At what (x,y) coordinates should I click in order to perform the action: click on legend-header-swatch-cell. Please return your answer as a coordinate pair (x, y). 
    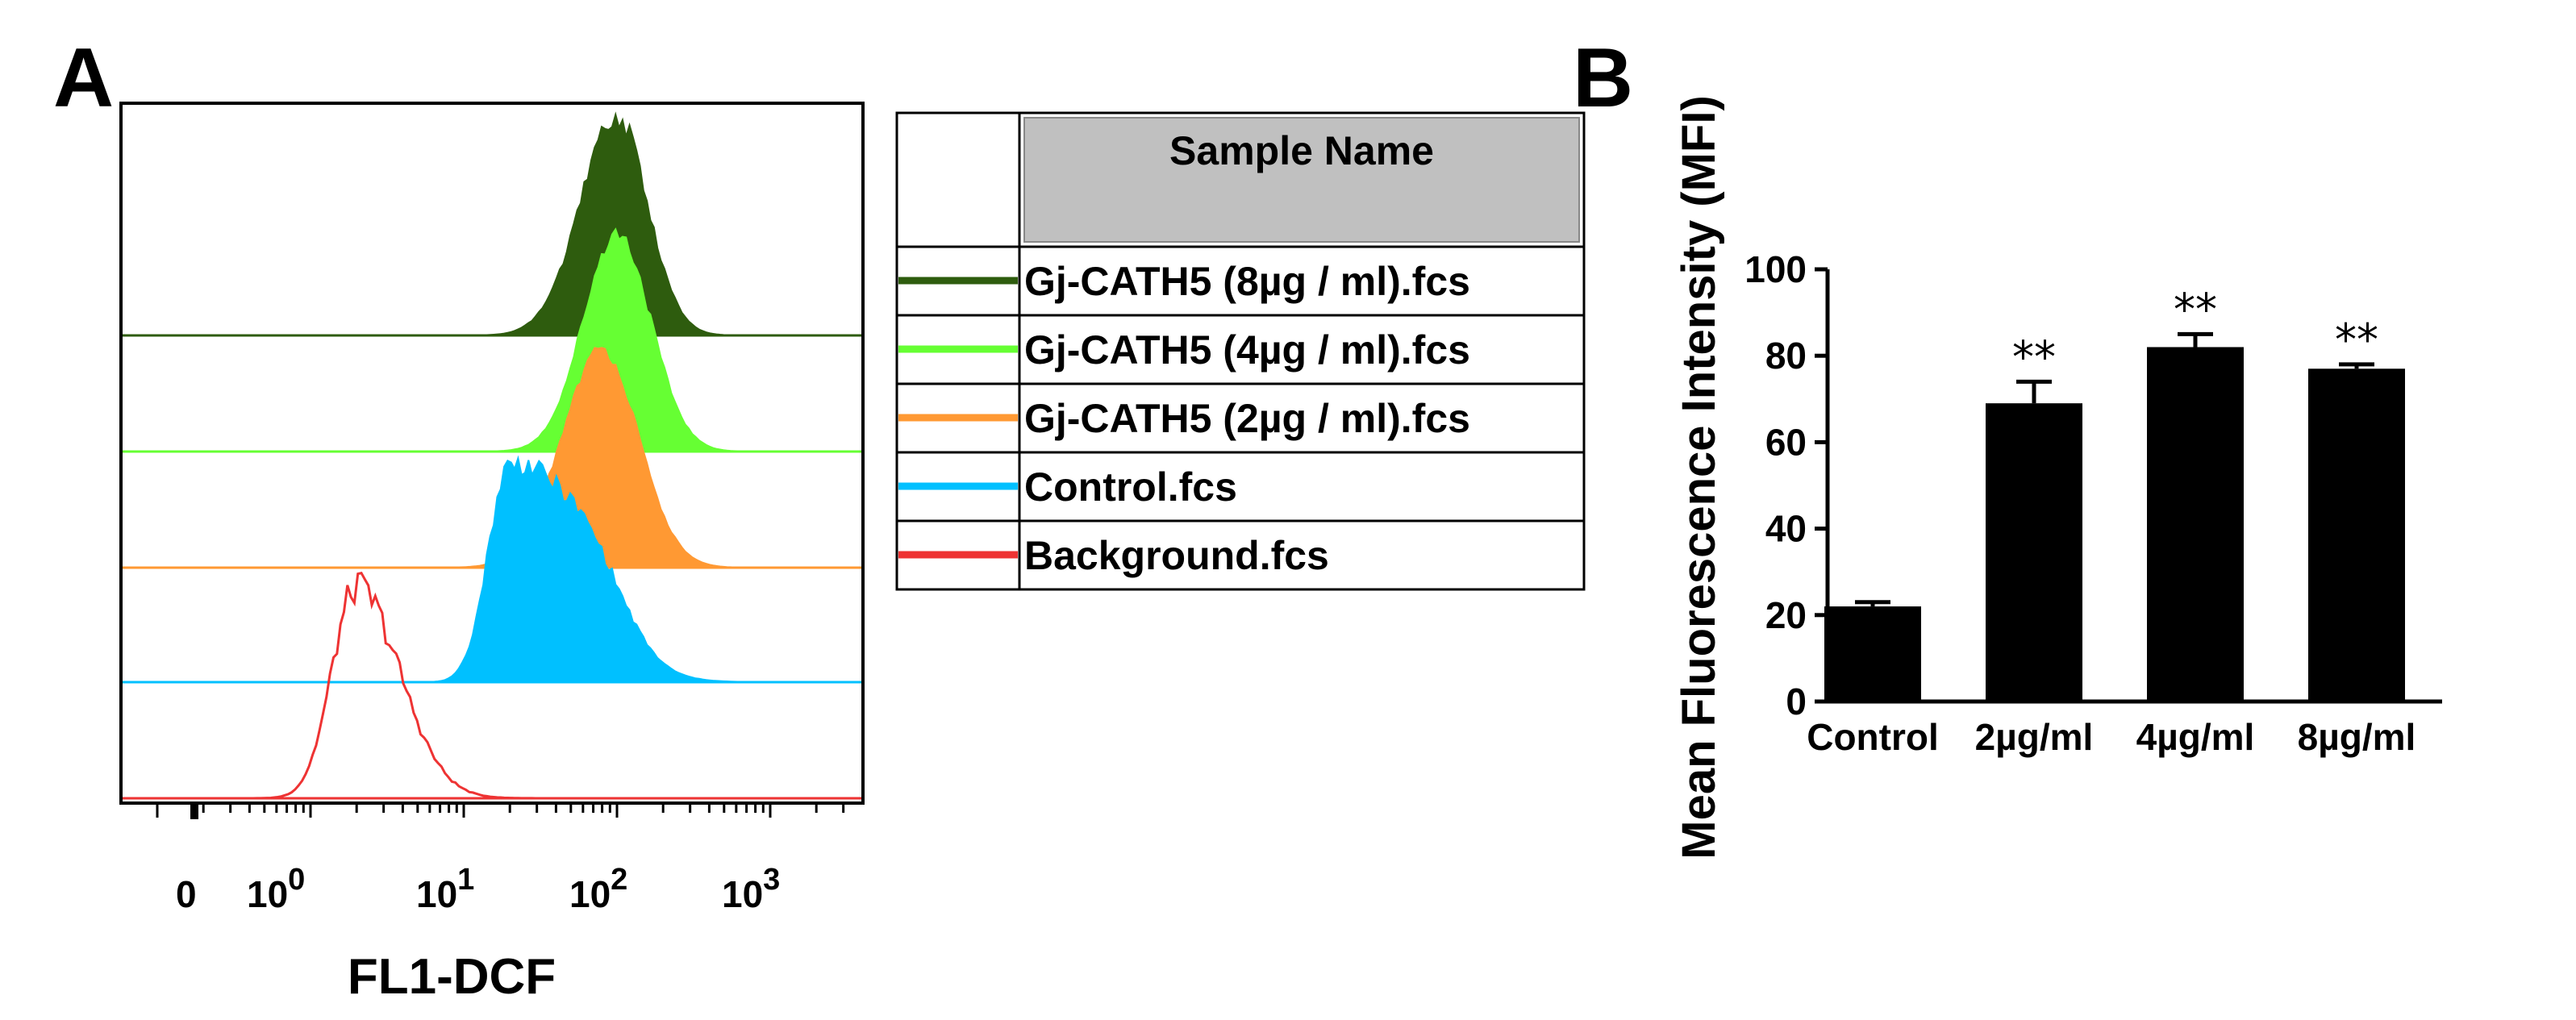
    Looking at the image, I should click on (958, 179).